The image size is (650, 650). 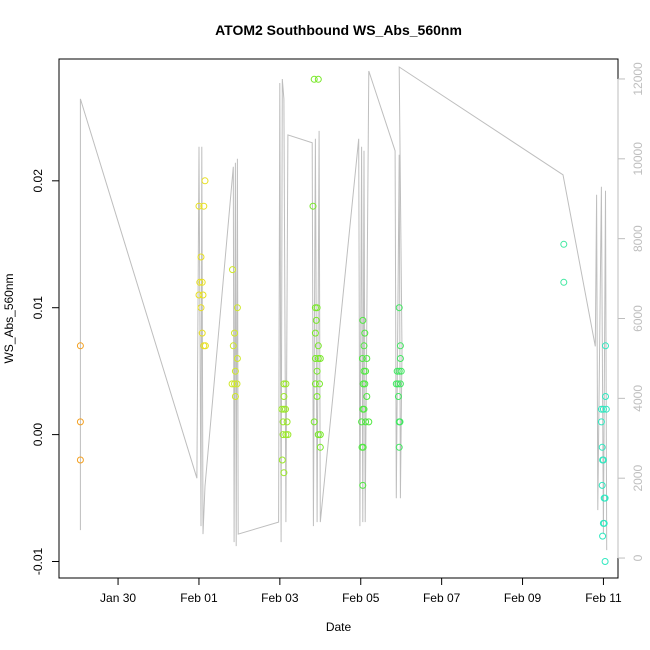 I want to click on y-axis-right: 0 2000 4000 6000 8000 10000 12000, so click(x=631, y=311).